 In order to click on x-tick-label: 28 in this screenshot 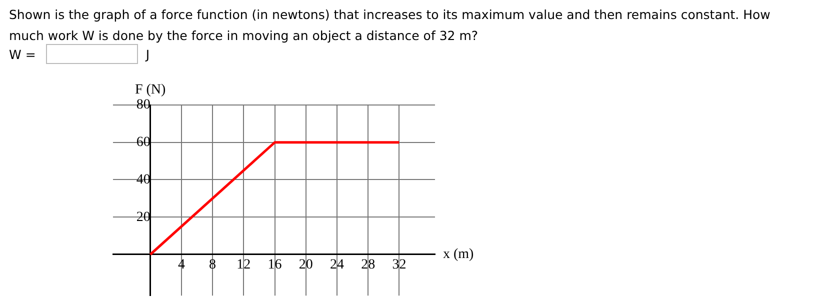, I will do `click(368, 265)`.